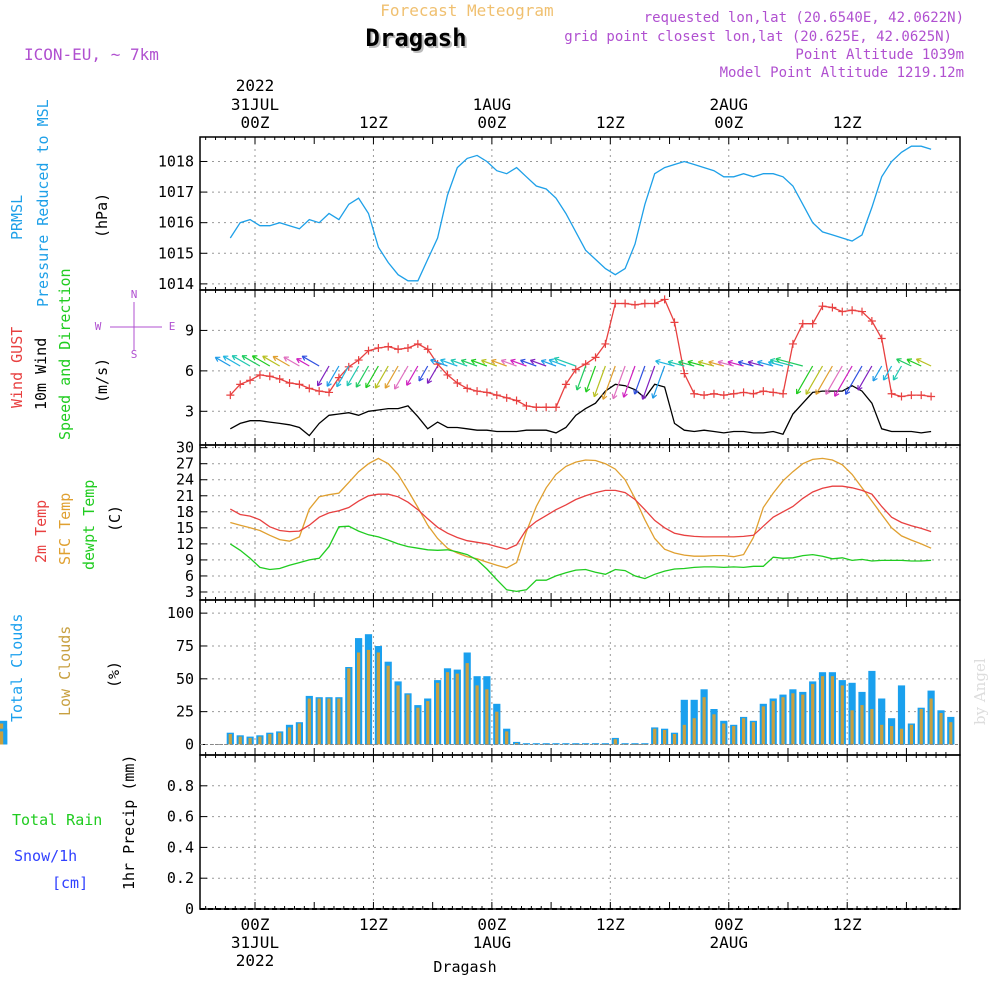 This screenshot has height=1000, width=1000. Describe the element at coordinates (580, 832) in the screenshot. I see `panel-frame` at that location.